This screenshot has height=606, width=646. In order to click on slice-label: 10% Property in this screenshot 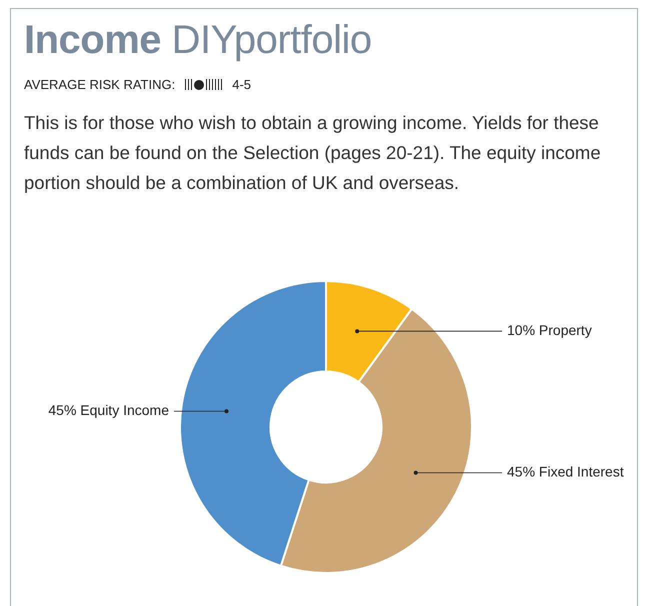, I will do `click(549, 330)`.